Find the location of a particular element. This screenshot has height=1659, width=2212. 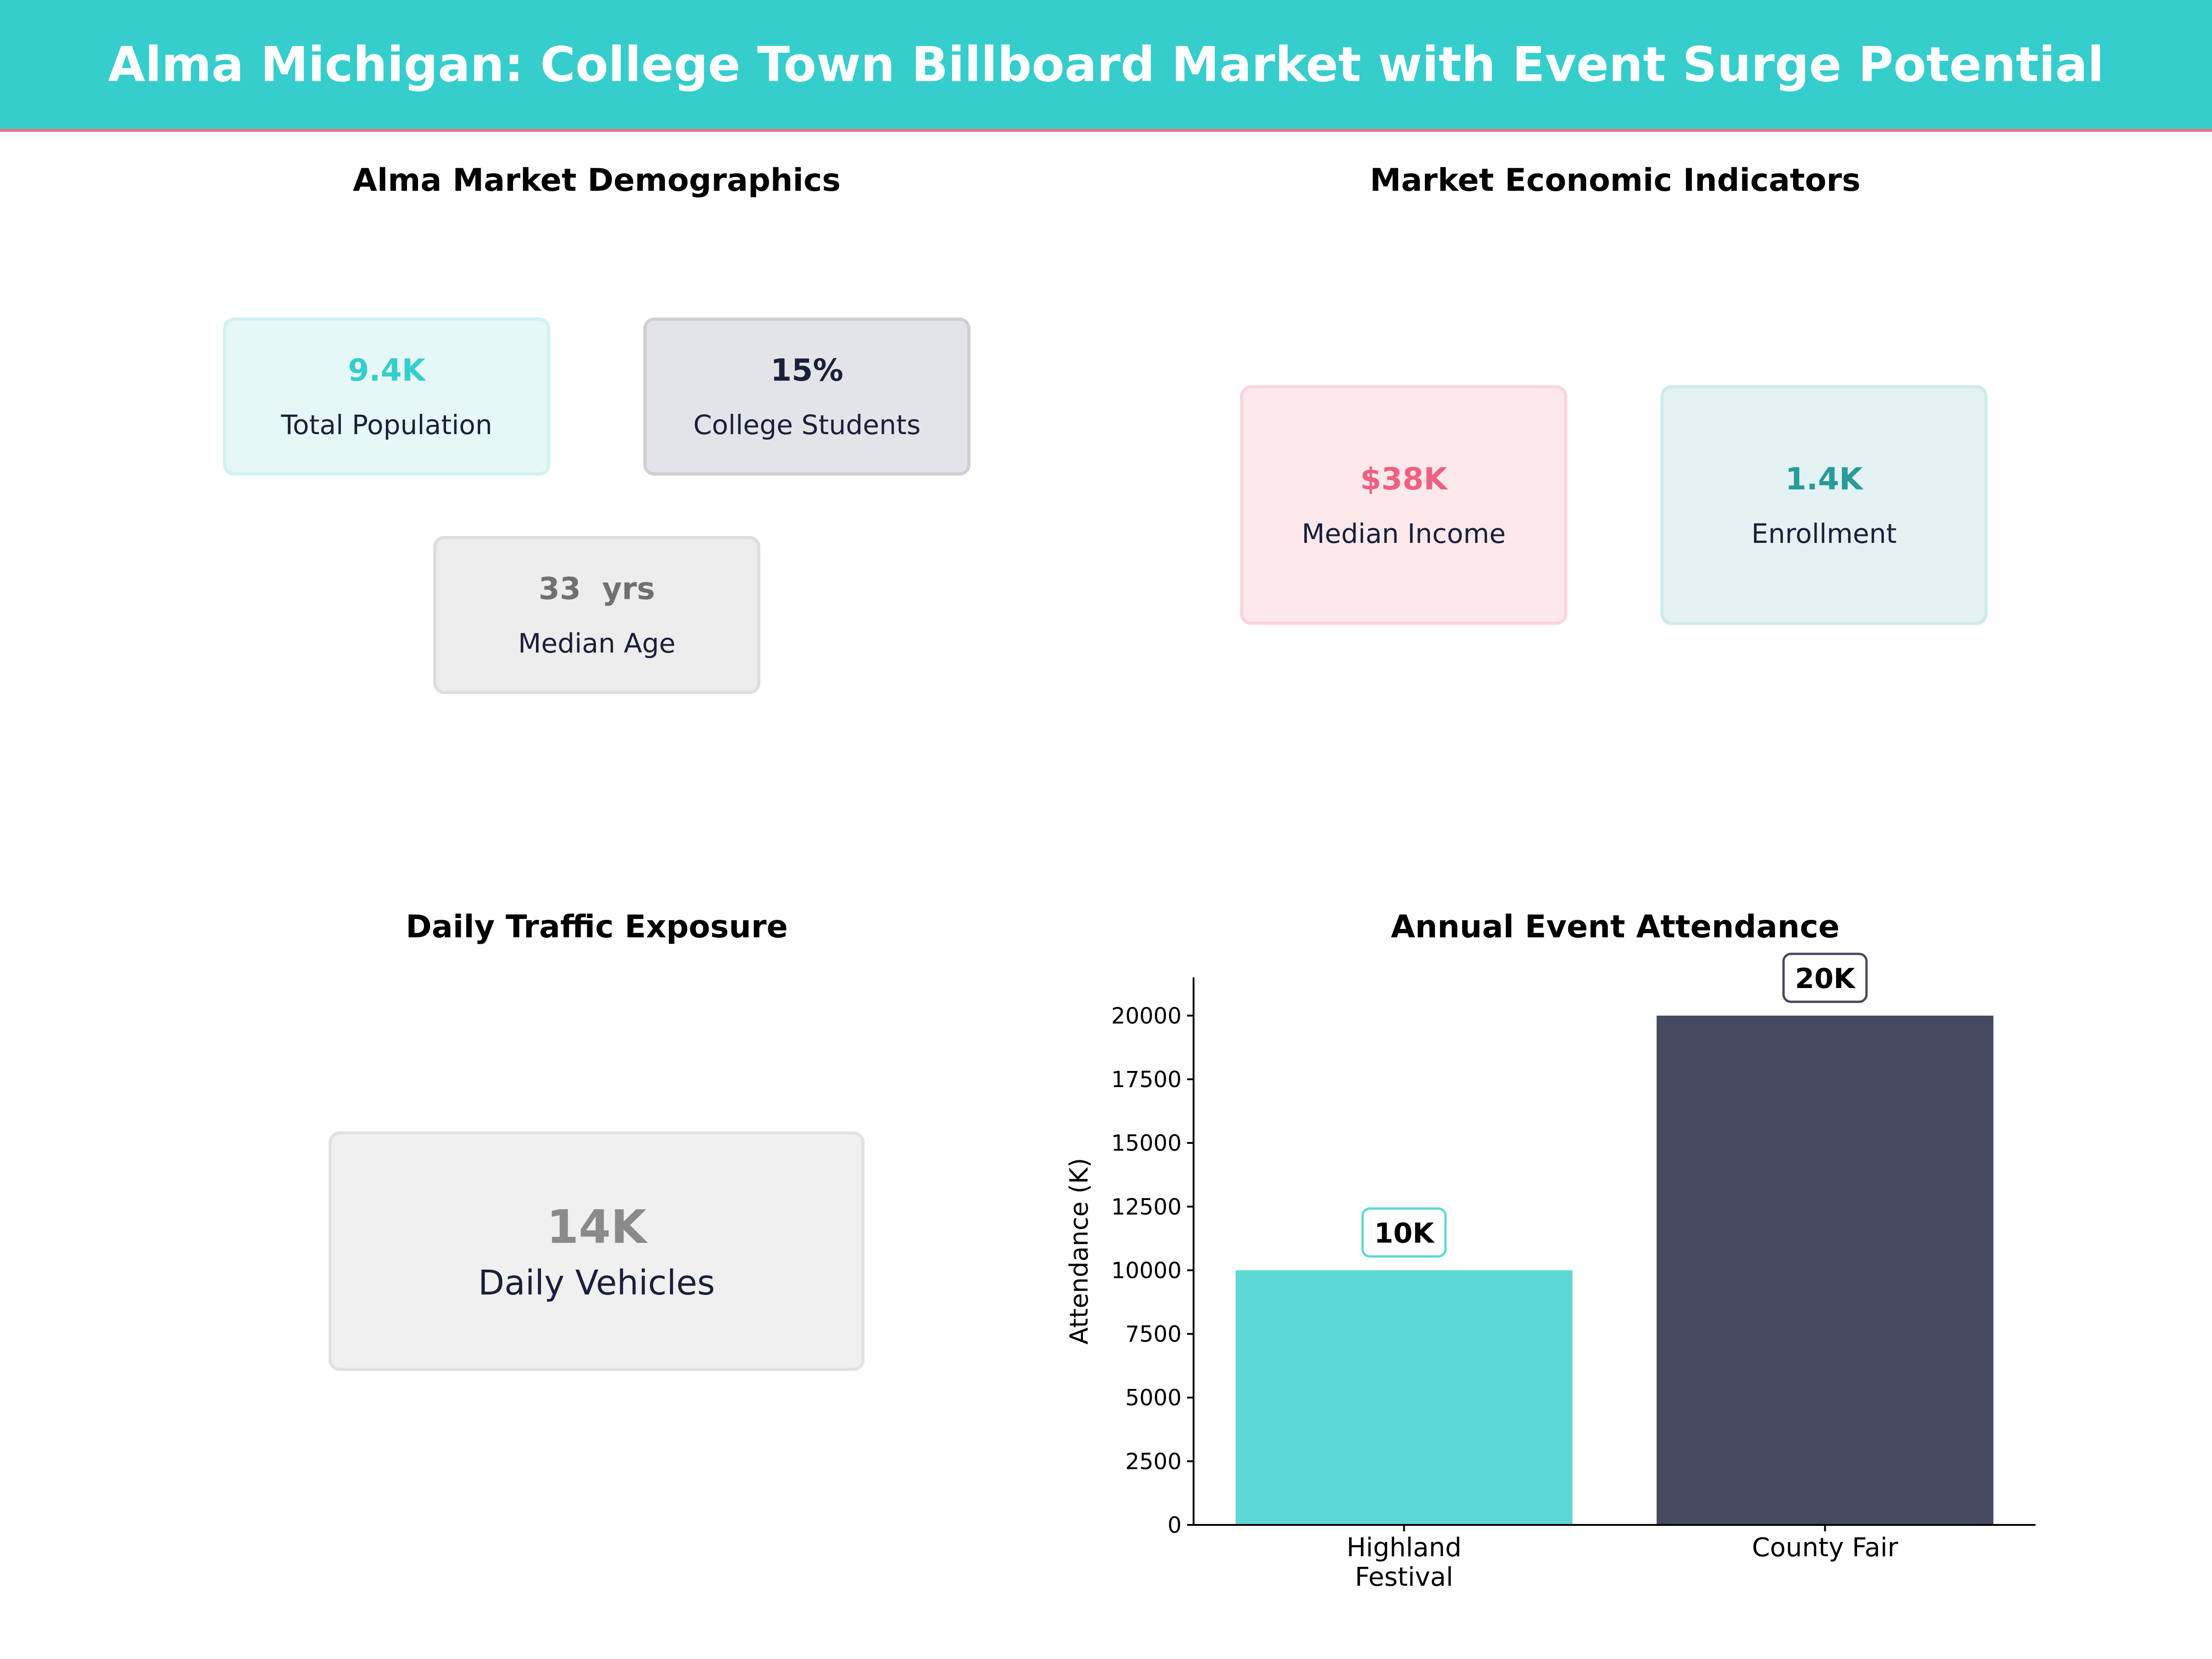

daily-vehicles-card: 14K Daily Vehicles is located at coordinates (597, 1251).